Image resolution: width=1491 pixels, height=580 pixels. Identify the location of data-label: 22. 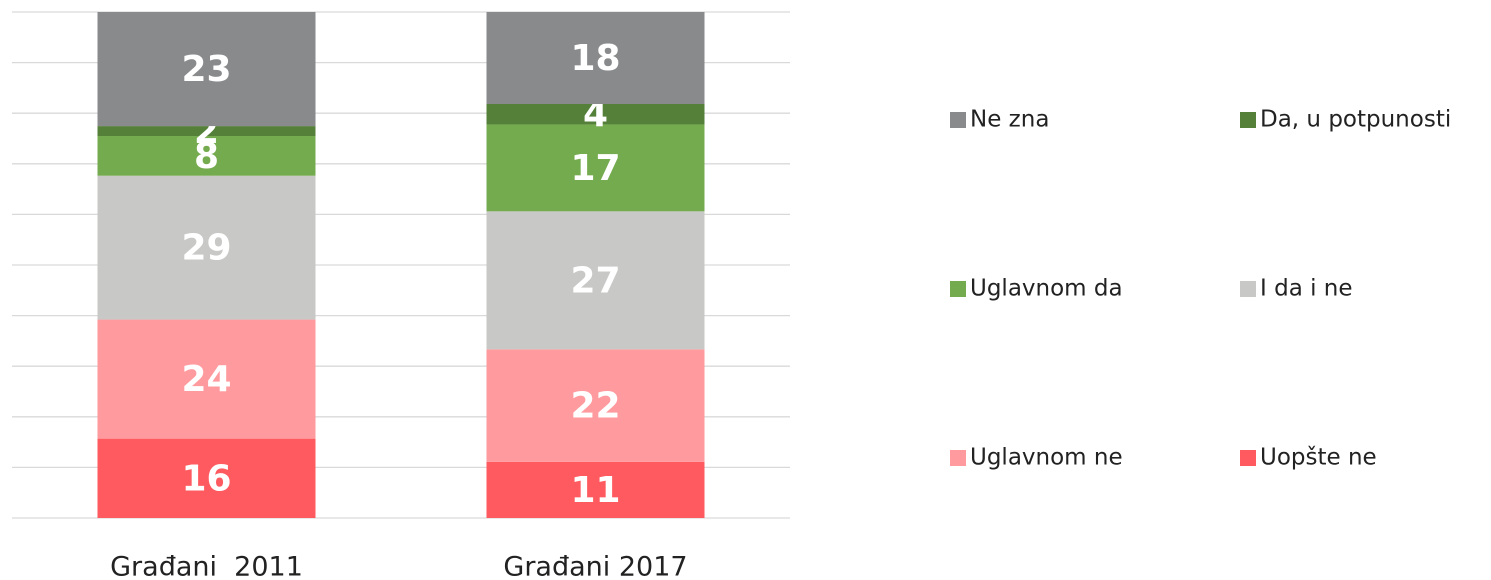
(595, 406).